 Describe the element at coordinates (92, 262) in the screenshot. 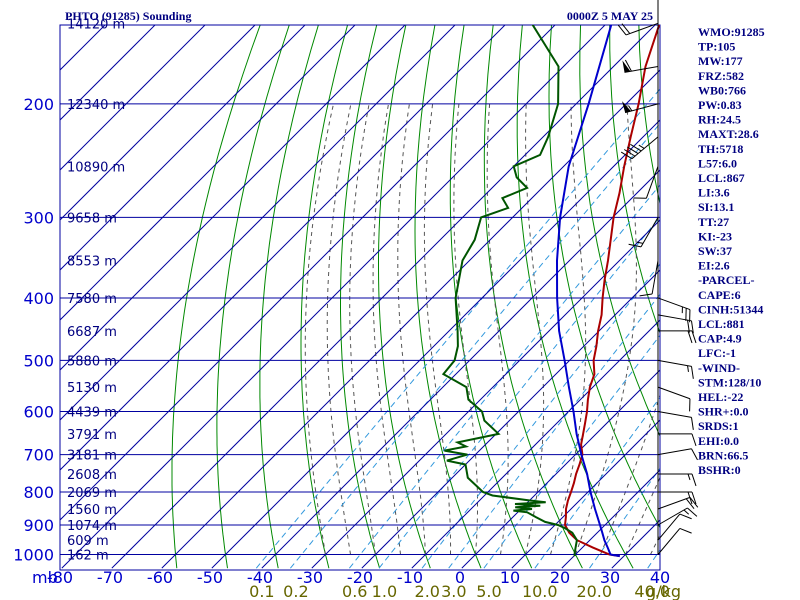

I see `height-label: 8553 m` at that location.